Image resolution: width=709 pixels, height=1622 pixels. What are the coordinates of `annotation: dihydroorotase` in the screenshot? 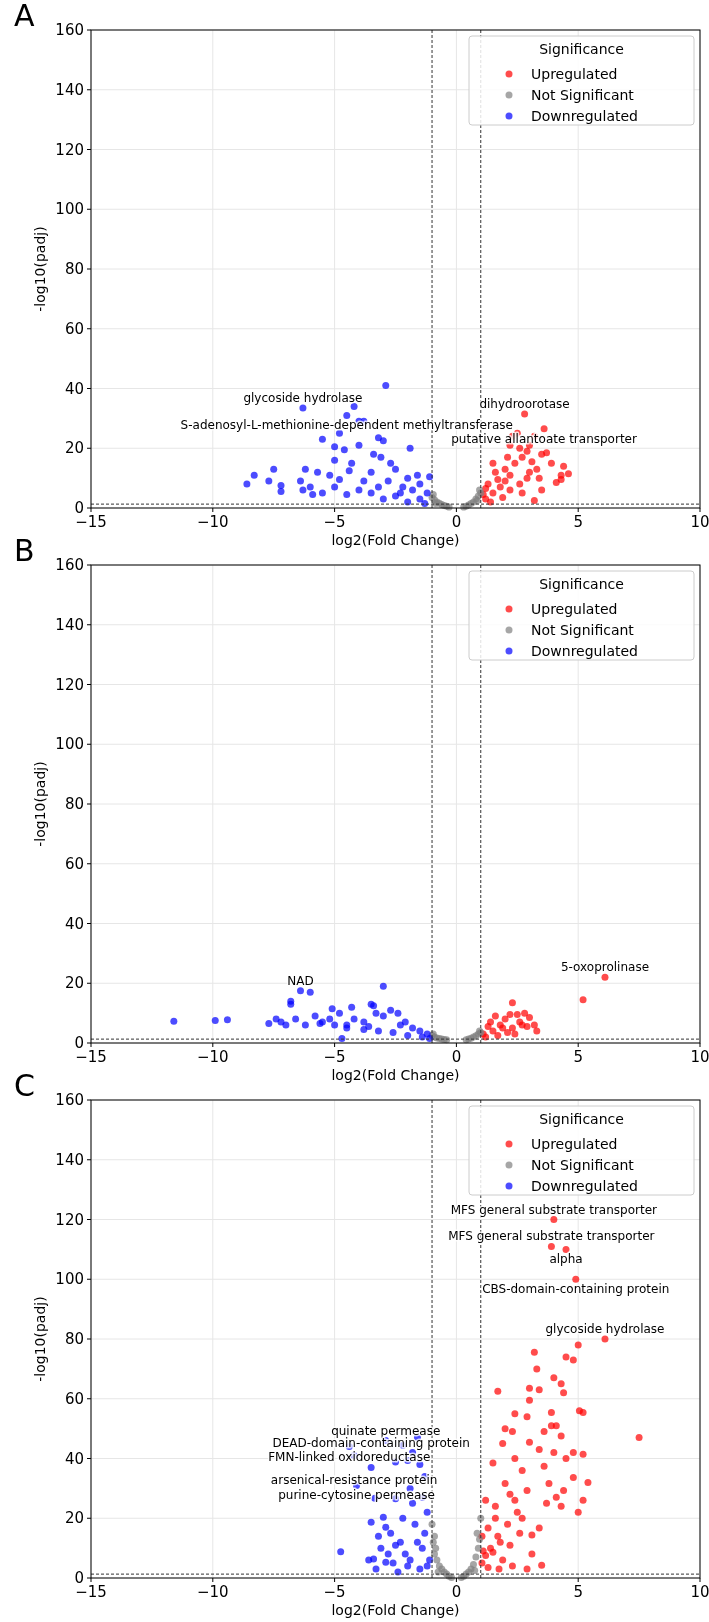 It's located at (524, 403).